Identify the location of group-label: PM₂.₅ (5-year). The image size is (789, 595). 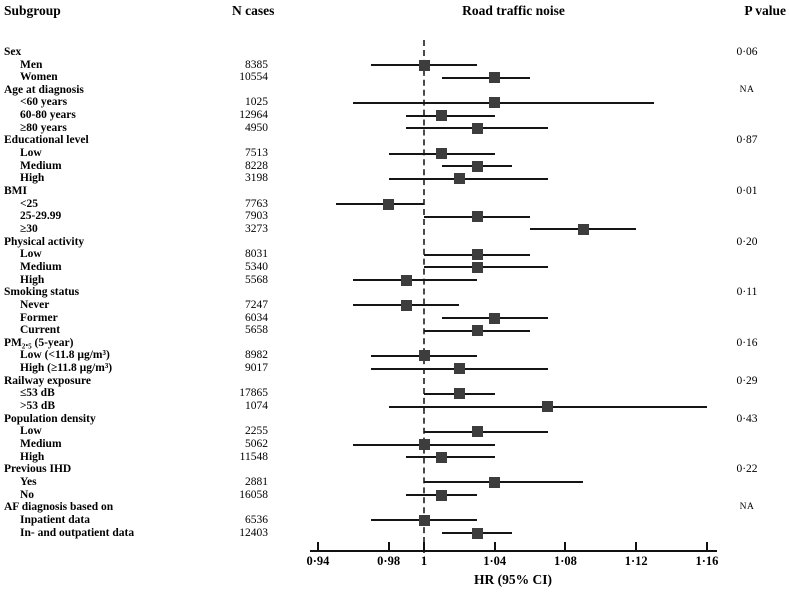
(39, 342).